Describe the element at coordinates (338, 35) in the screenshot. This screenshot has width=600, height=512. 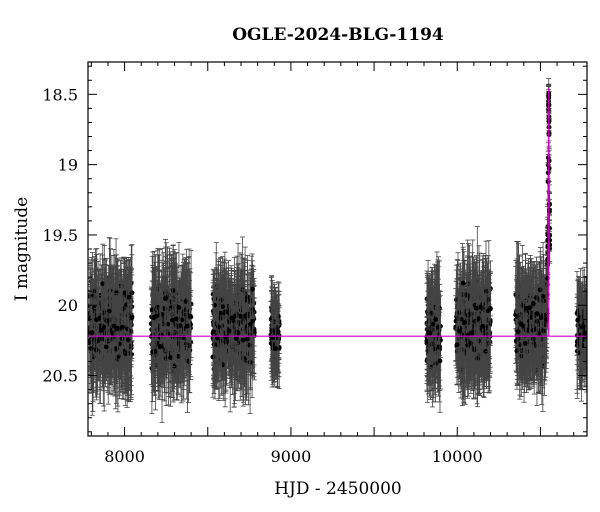
I see `chart-title: OGLE-2024-BLG-1194` at that location.